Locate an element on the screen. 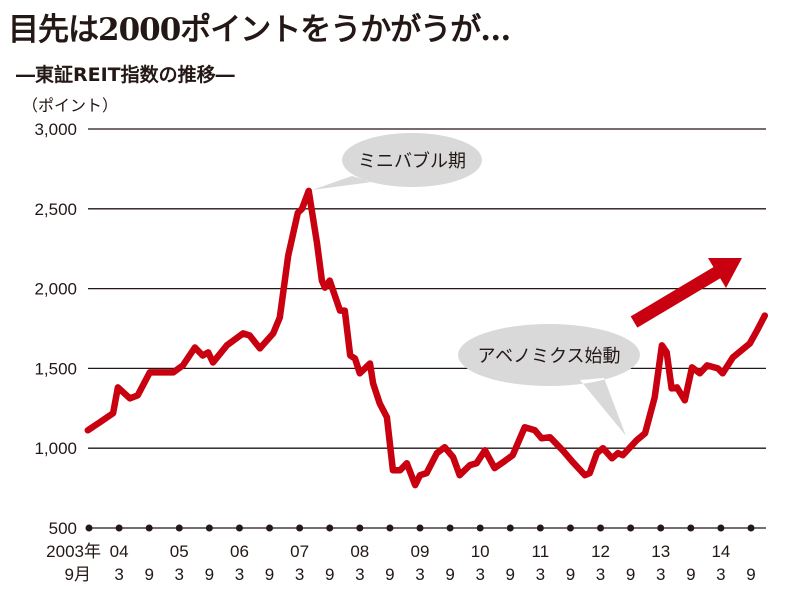  up-trend-arrow-icon is located at coordinates (686, 293).